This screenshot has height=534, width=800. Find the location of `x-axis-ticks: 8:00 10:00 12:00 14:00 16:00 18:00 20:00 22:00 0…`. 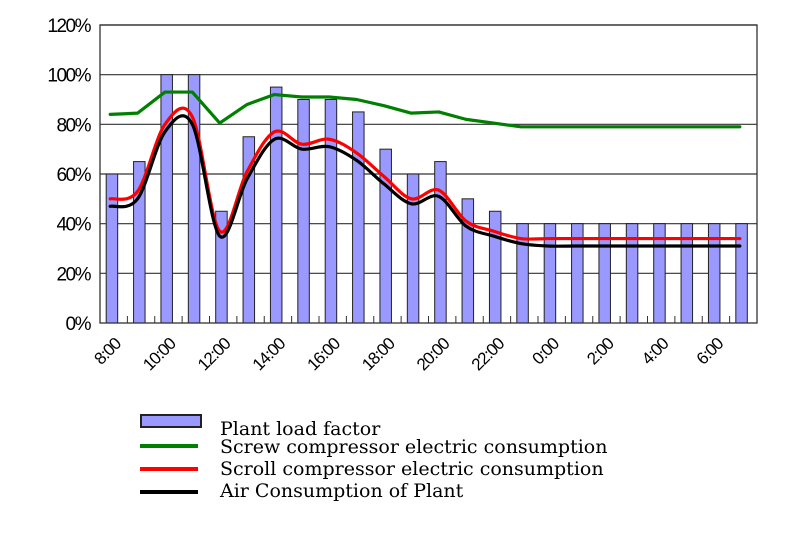

x-axis-ticks: 8:00 10:00 12:00 14:00 16:00 18:00 20:00 22:00 0… is located at coordinates (409, 354).